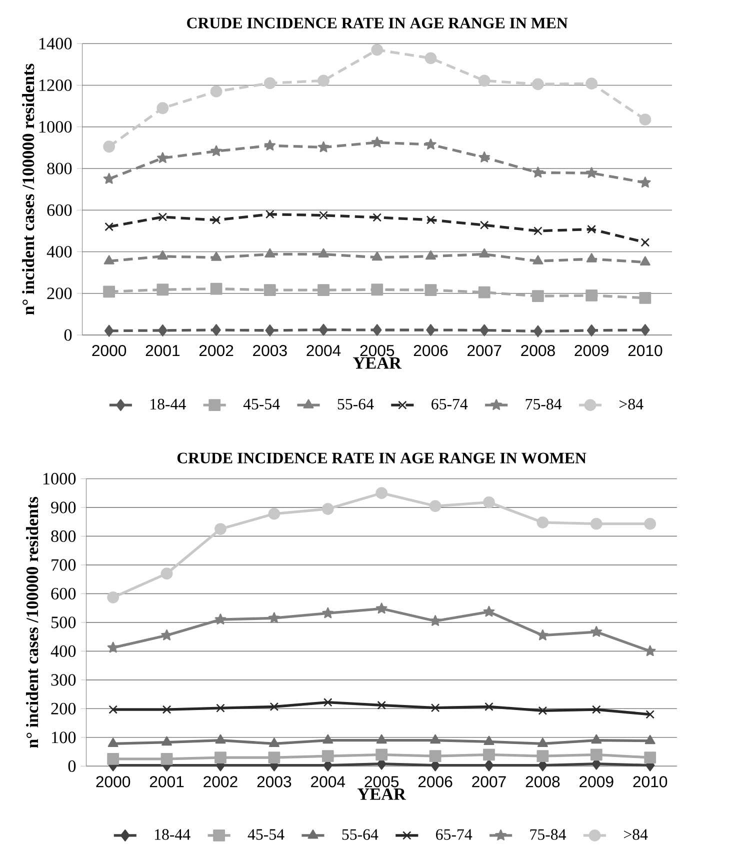  I want to click on legend-label: 55-64, so click(356, 404).